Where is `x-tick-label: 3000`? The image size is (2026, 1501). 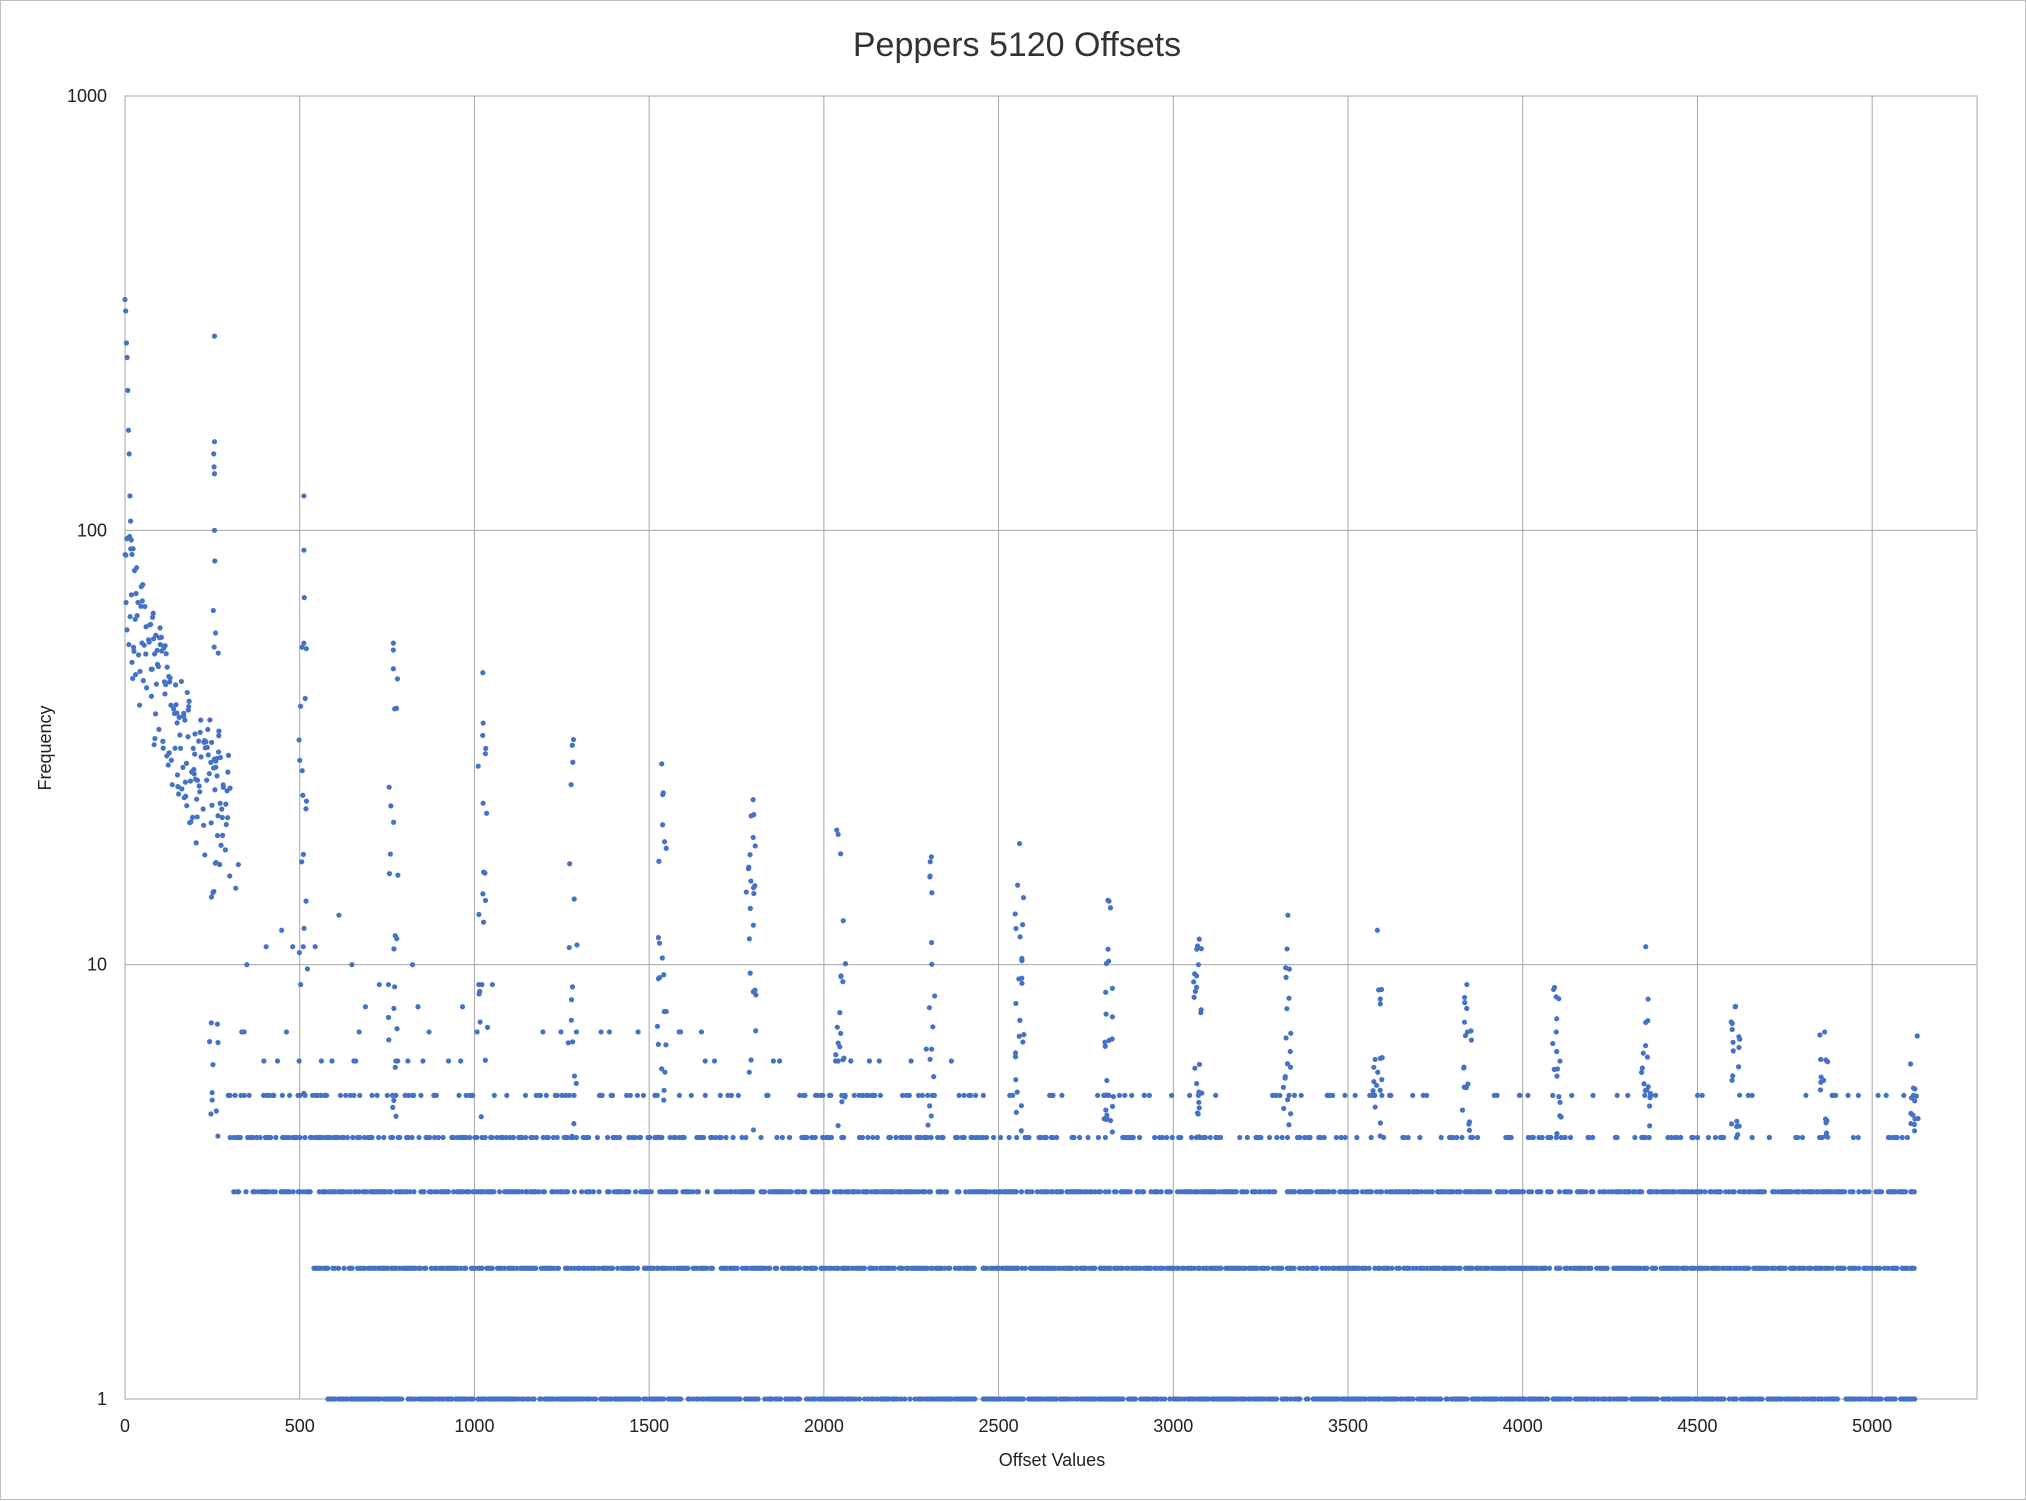 x-tick-label: 3000 is located at coordinates (1173, 1426).